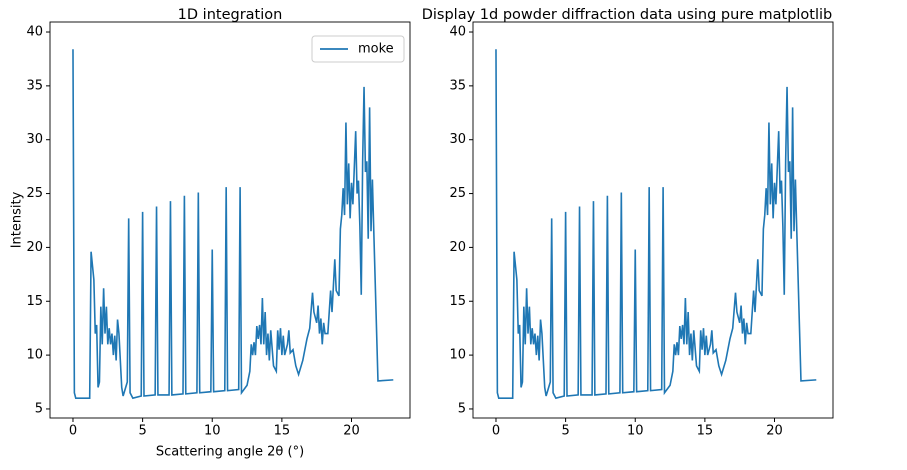  I want to click on legend-box, so click(358, 49).